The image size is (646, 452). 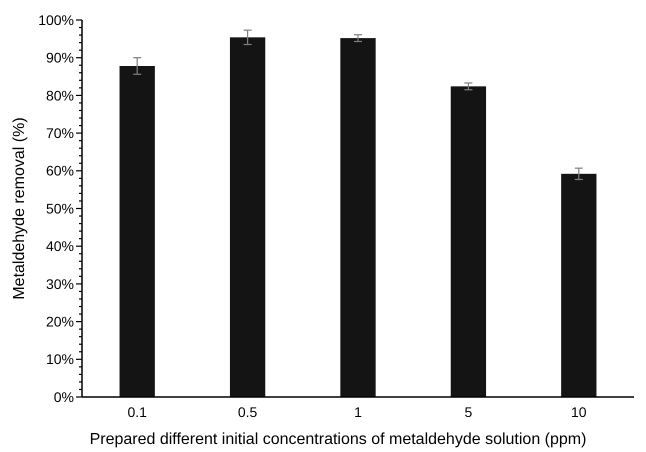 What do you see at coordinates (60, 246) in the screenshot?
I see `y-tick-label: 40%` at bounding box center [60, 246].